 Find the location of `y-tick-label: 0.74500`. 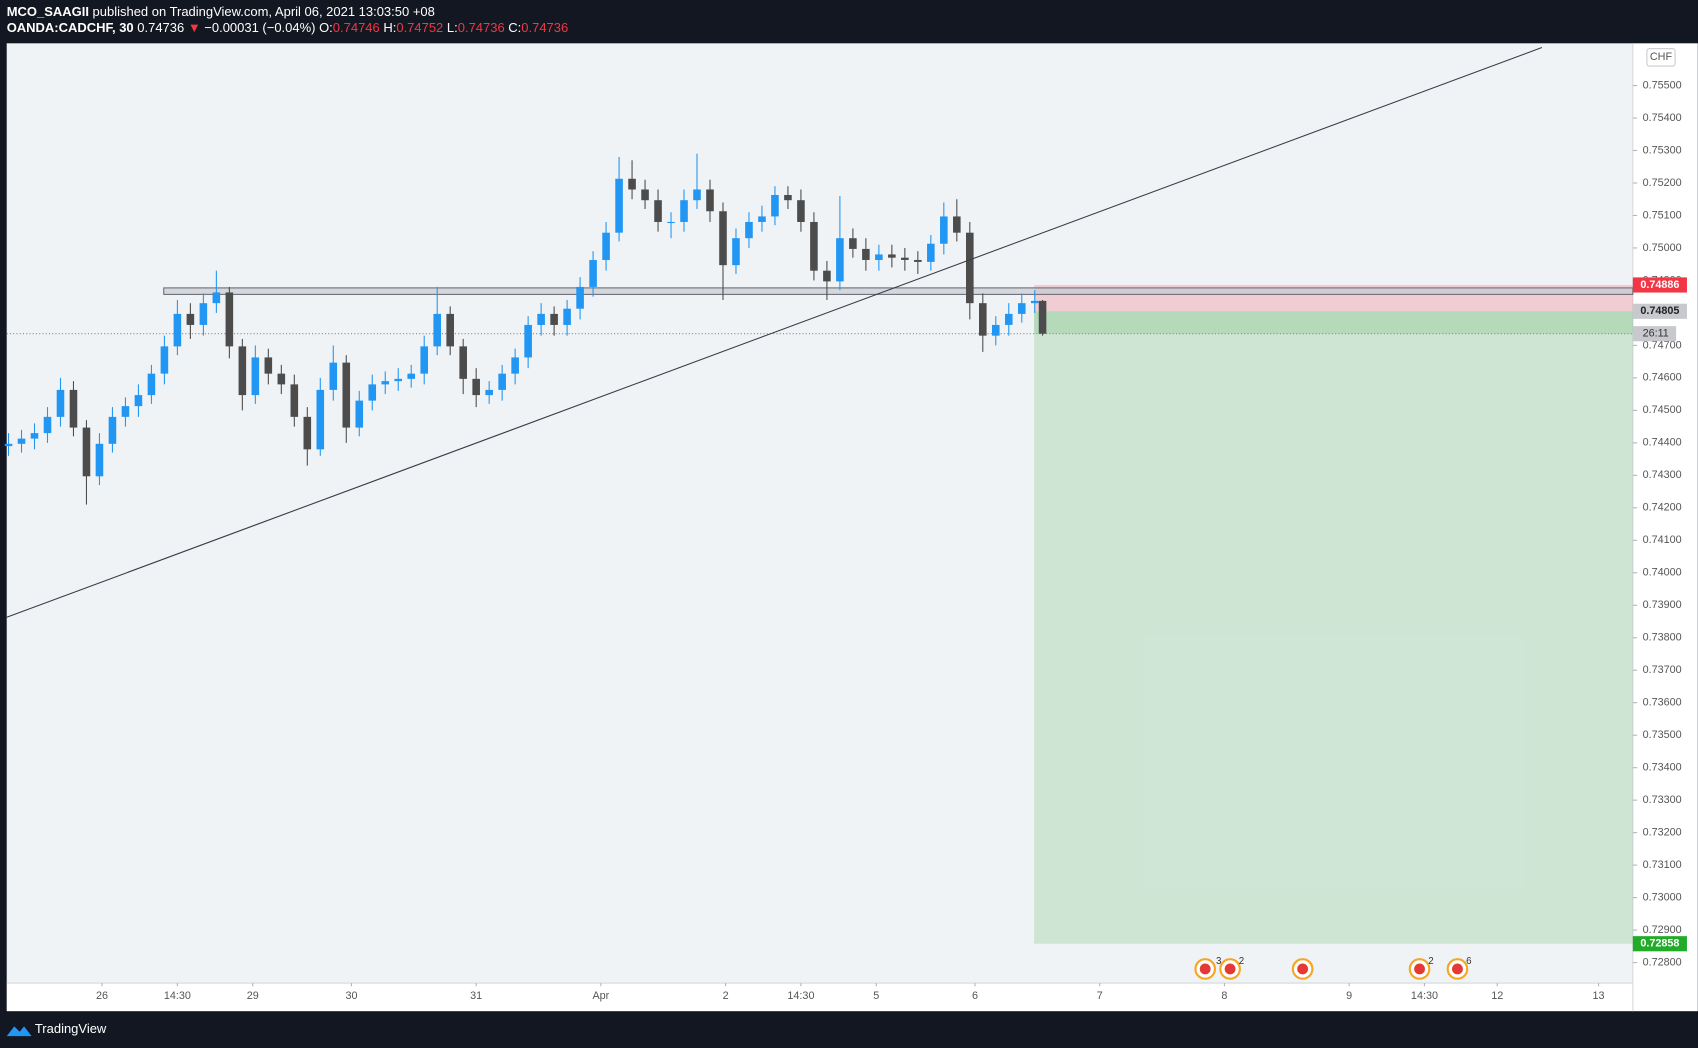

y-tick-label: 0.74500 is located at coordinates (1662, 410).